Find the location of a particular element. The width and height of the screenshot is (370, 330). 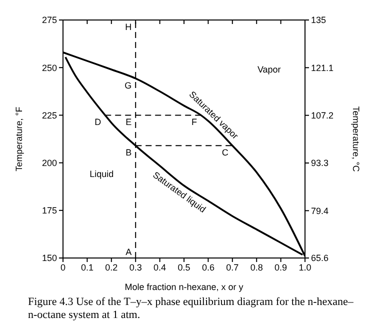

x-tick-label: 0.2 is located at coordinates (111, 267).